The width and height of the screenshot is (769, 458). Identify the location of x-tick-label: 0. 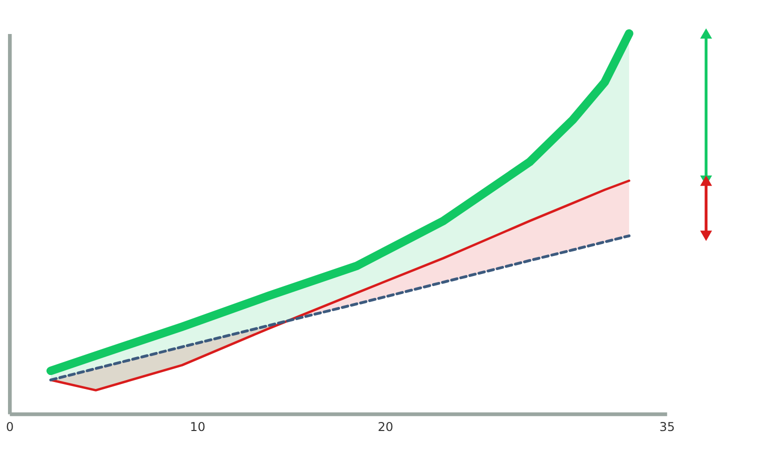
(10, 427).